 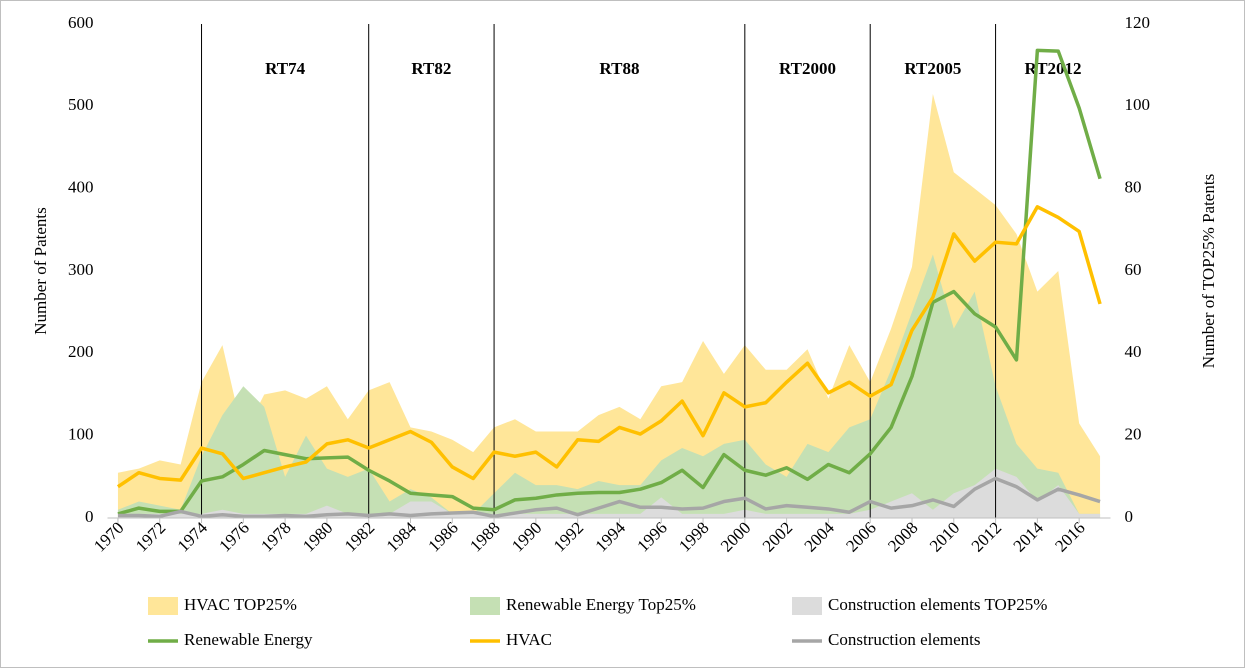 What do you see at coordinates (81, 104) in the screenshot?
I see `y-tick-label: 500` at bounding box center [81, 104].